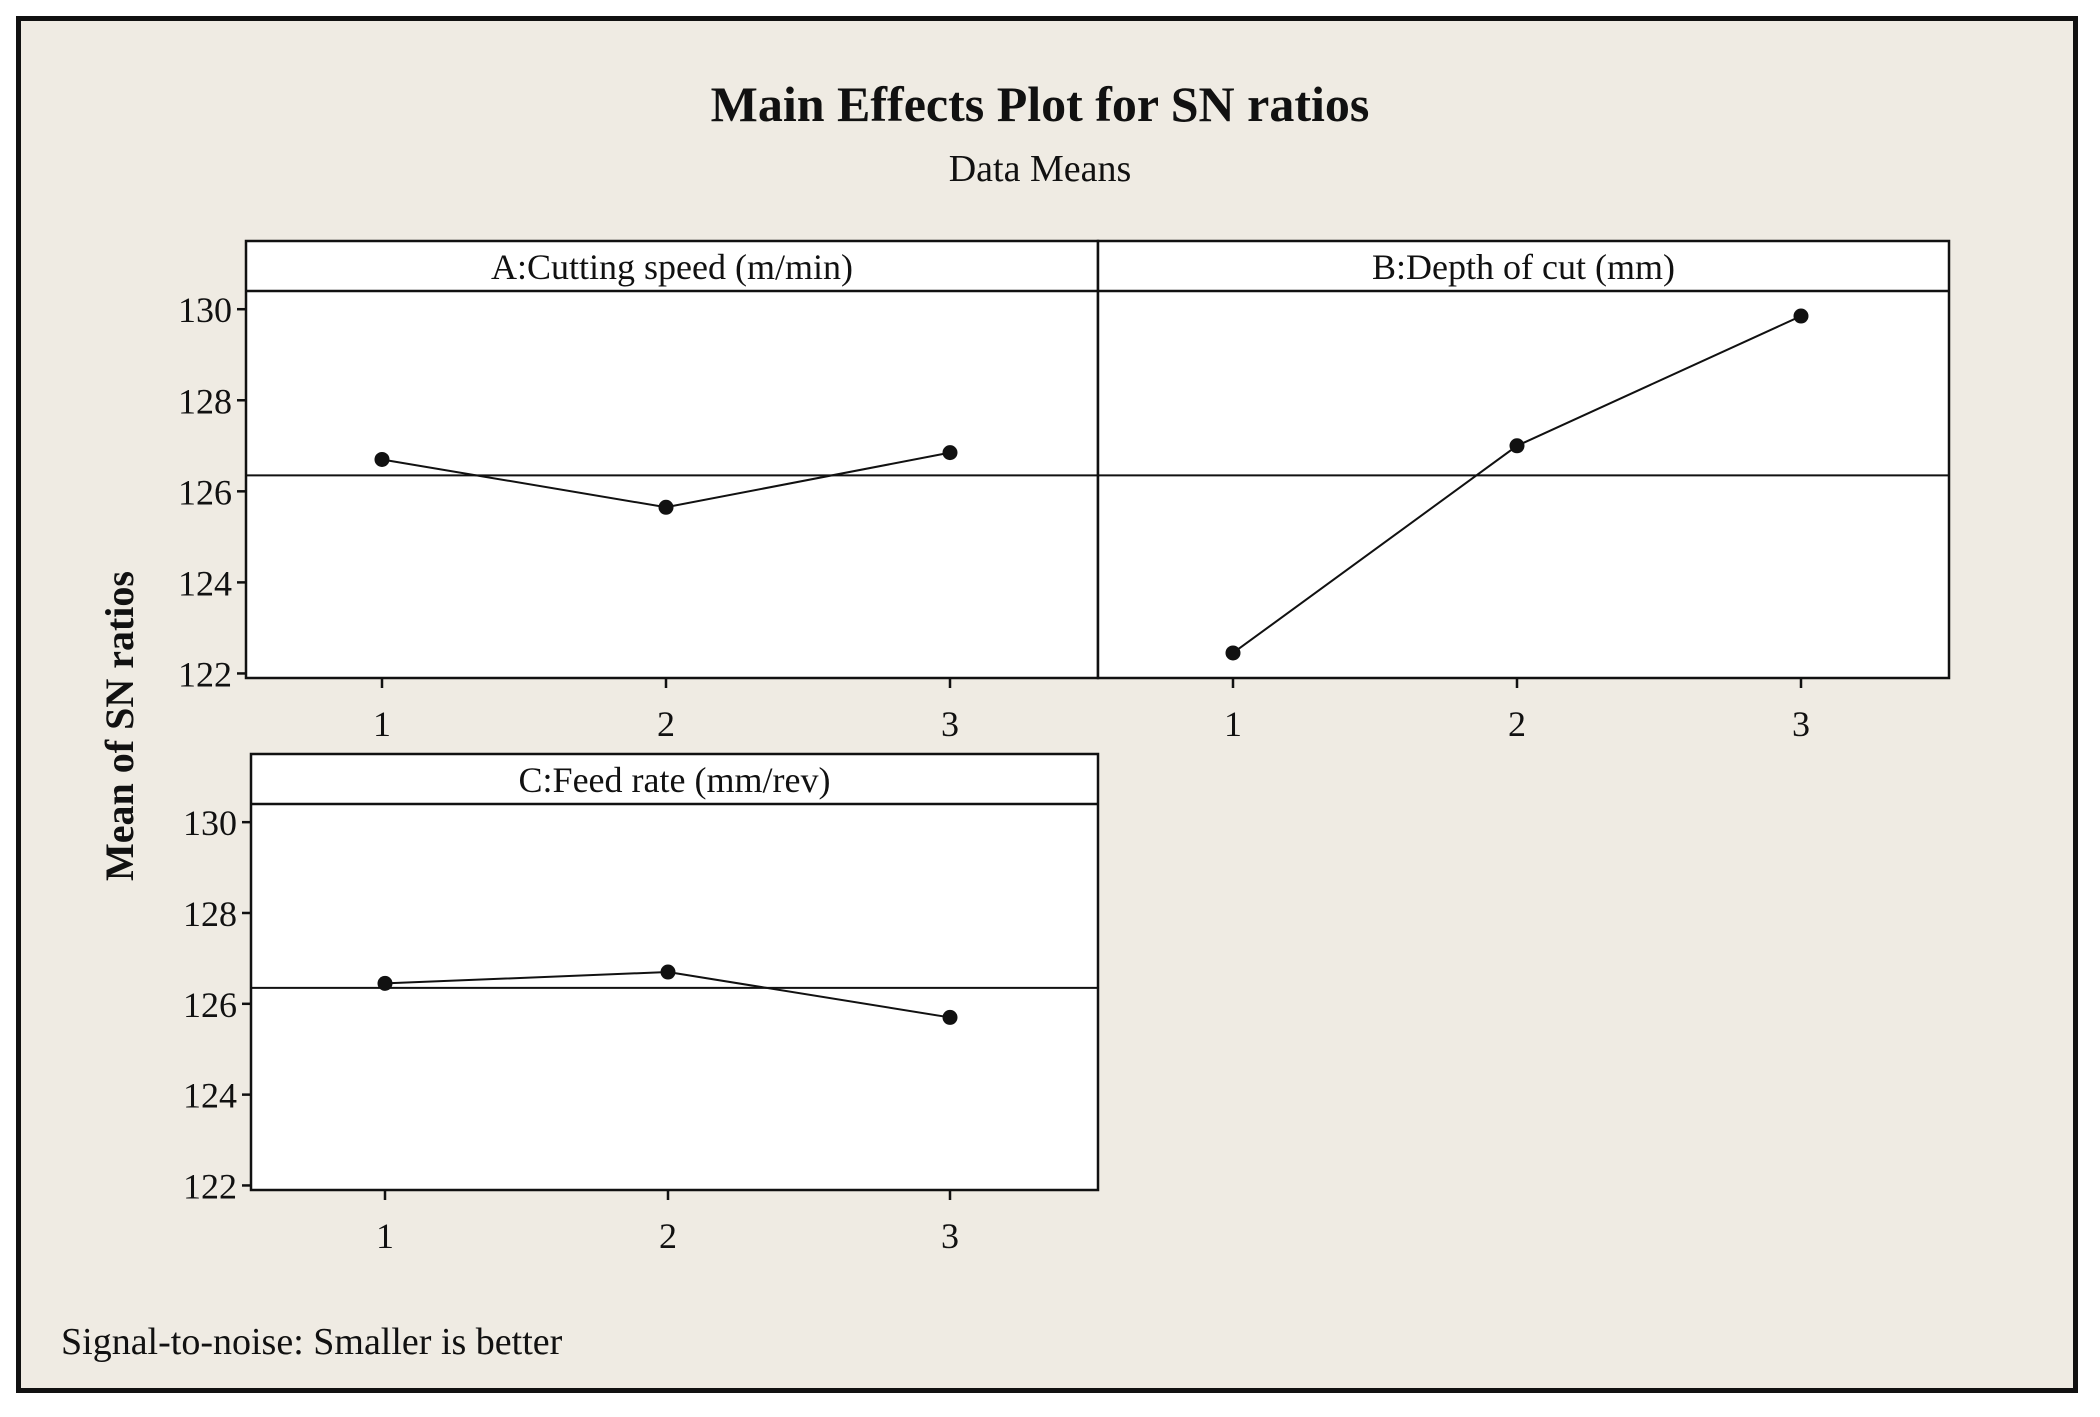 The width and height of the screenshot is (2100, 1417). What do you see at coordinates (1040, 169) in the screenshot?
I see `chart-subtitle: Data Means` at bounding box center [1040, 169].